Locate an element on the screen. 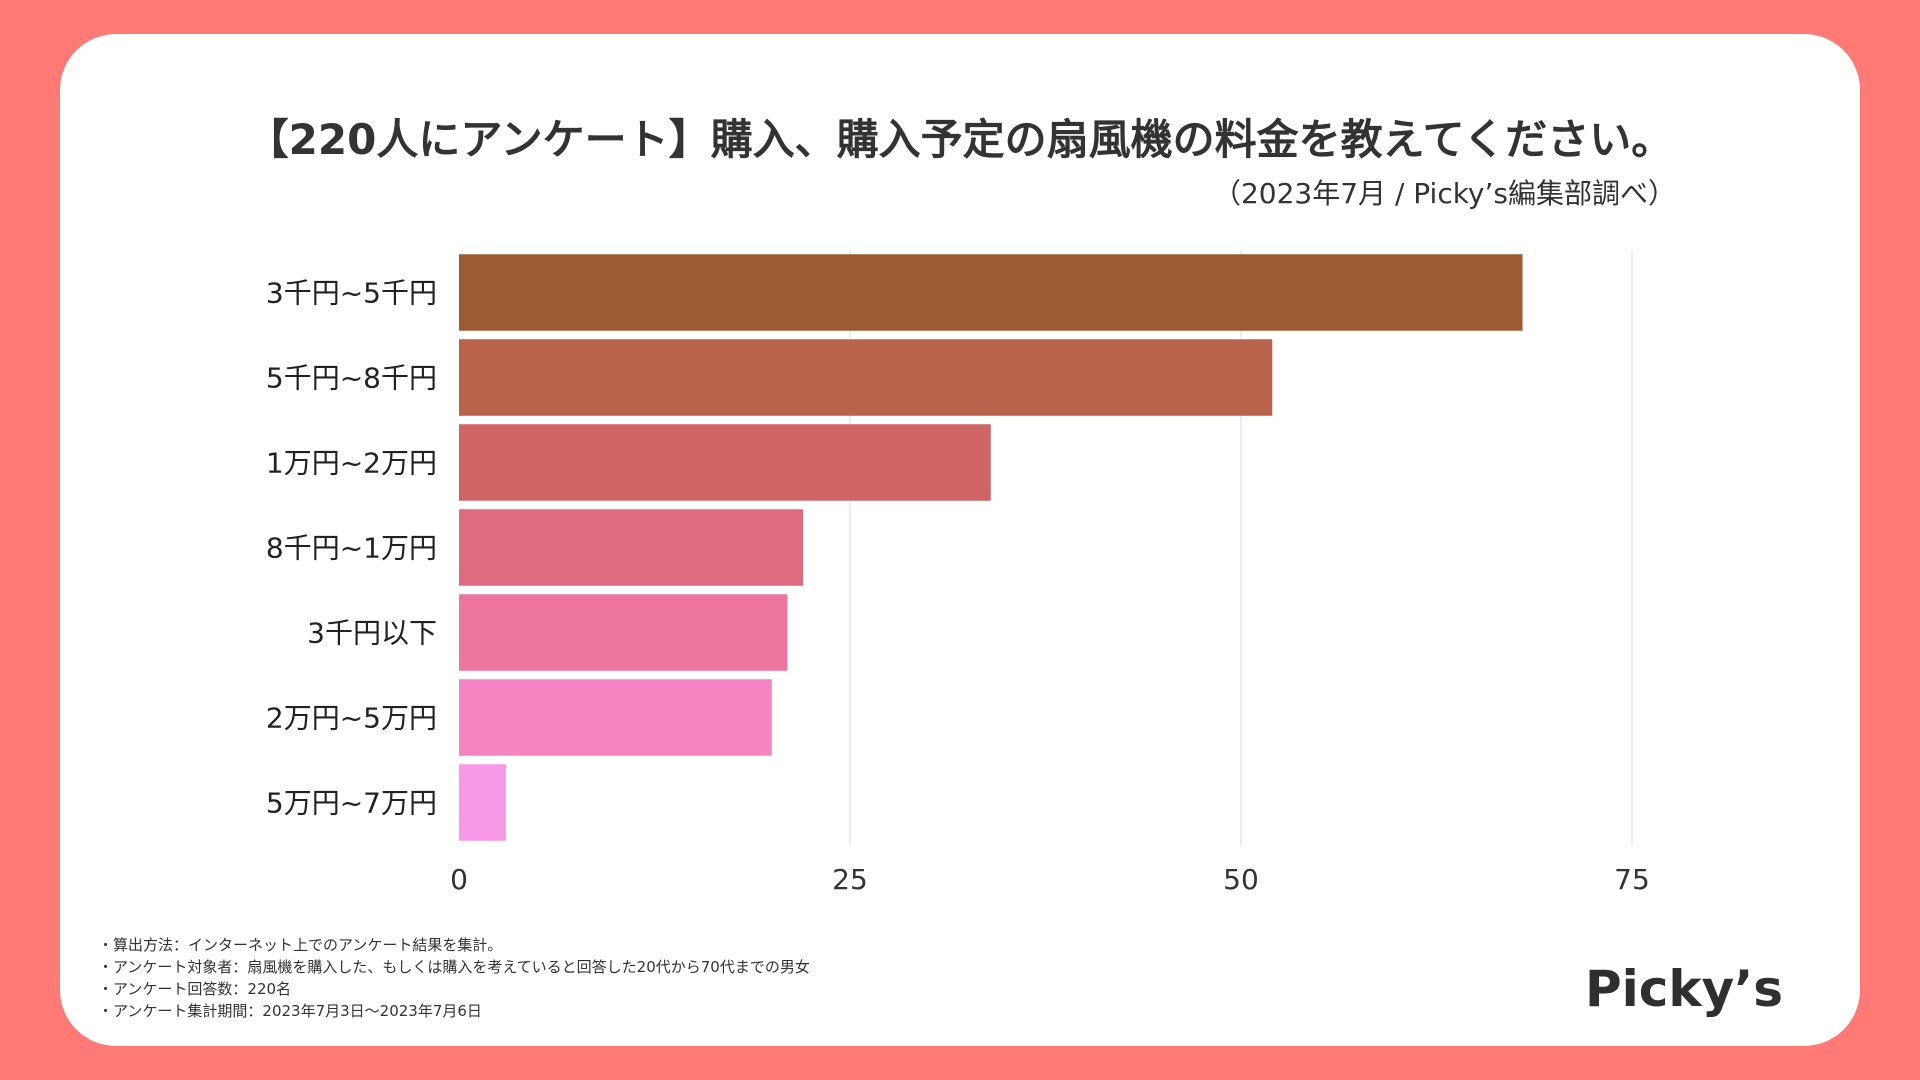 The image size is (1920, 1080). chart-title: 【220人にアンケート】購入、購入予定の扇風機の料金を教えてください。 is located at coordinates (960, 139).